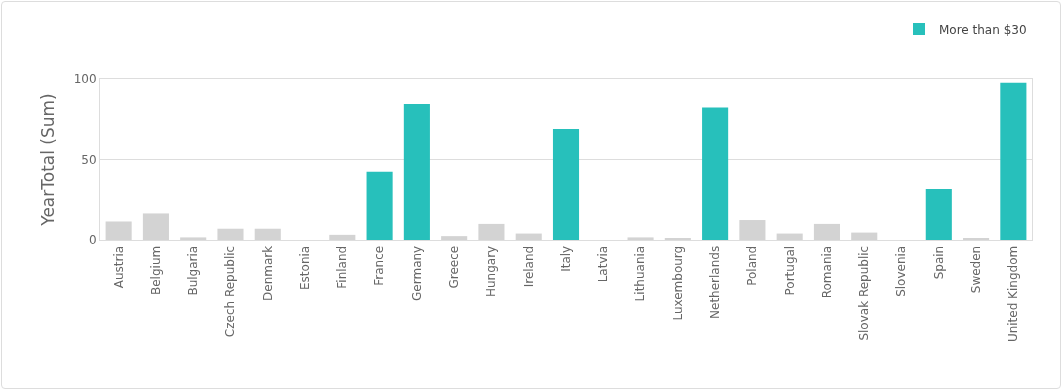  I want to click on x-tick-label: France, so click(379, 265).